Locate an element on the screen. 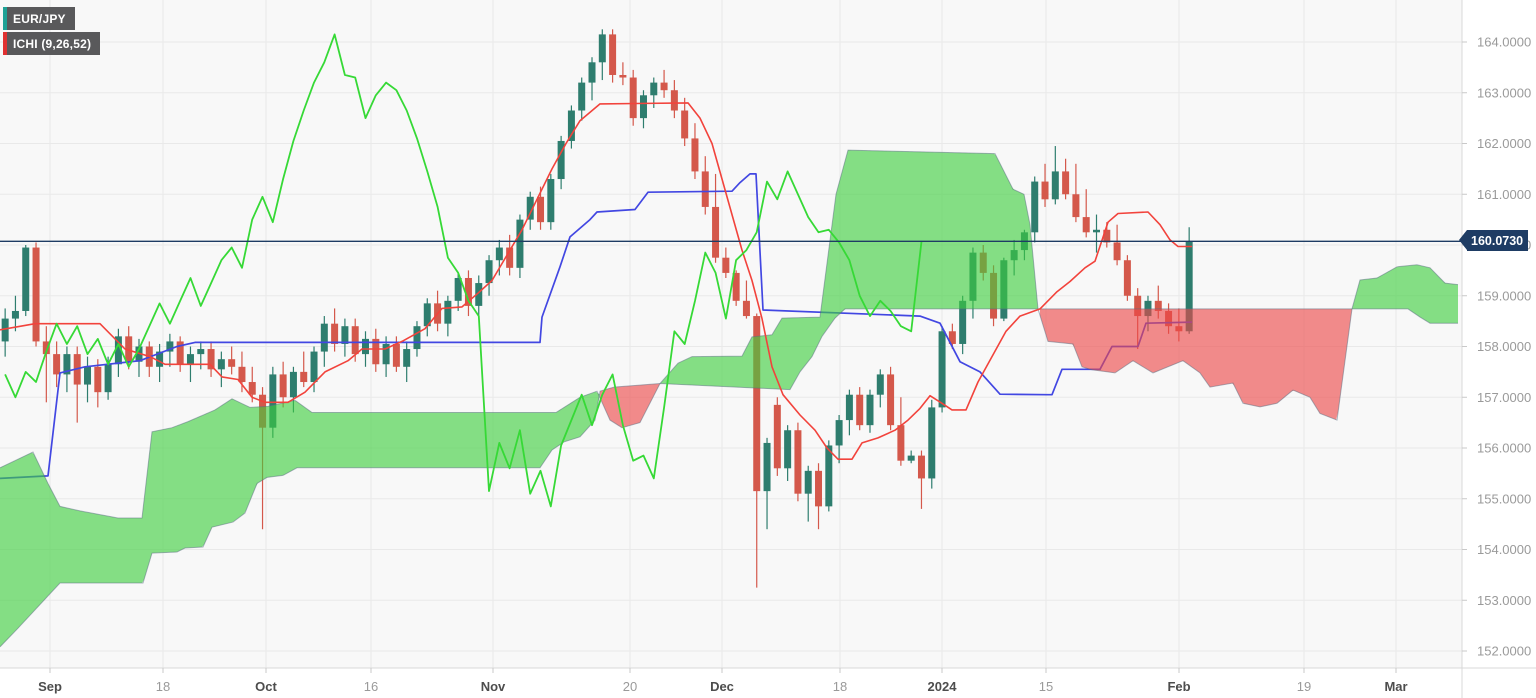 Image resolution: width=1536 pixels, height=698 pixels. price-axis-label: 157.0000 is located at coordinates (1504, 397).